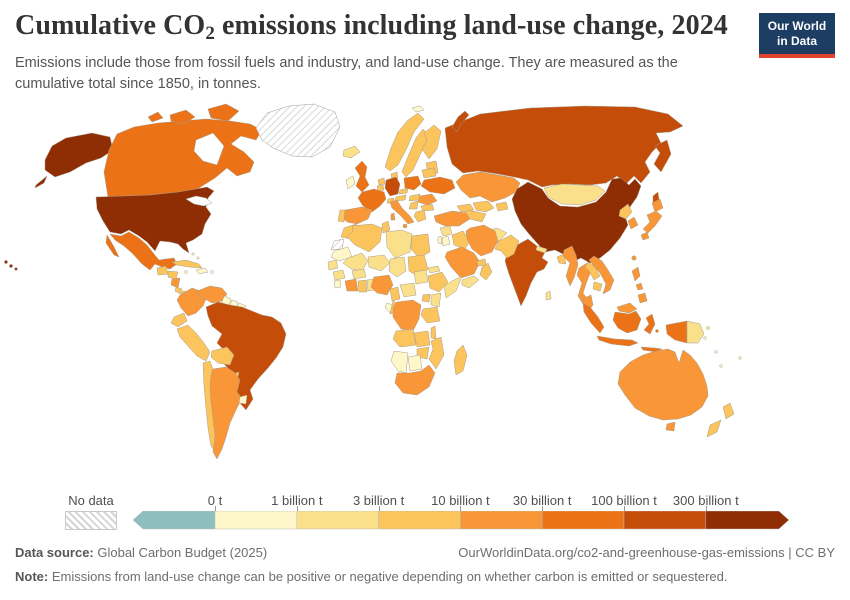  Describe the element at coordinates (298, 130) in the screenshot. I see `country-greenland` at that location.